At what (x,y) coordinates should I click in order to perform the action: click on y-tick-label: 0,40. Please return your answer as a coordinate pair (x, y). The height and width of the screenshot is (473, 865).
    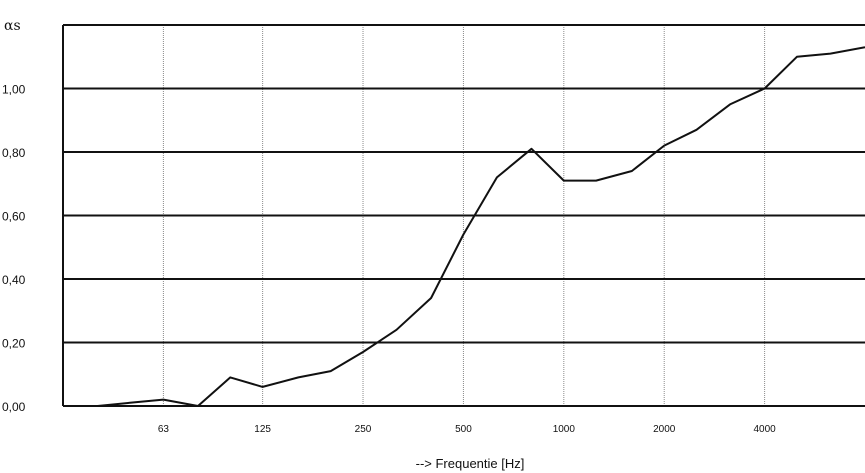
    Looking at the image, I should click on (14, 280).